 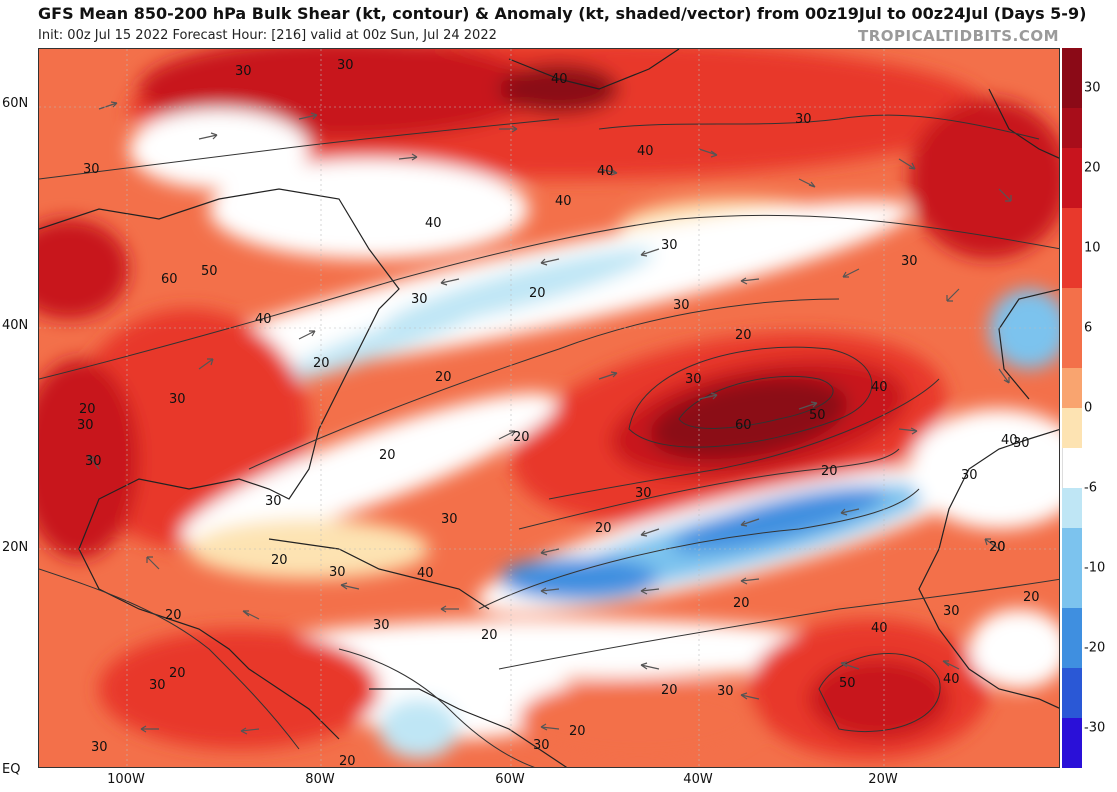 What do you see at coordinates (1095, 728) in the screenshot?
I see `colorbar-tick: -30` at bounding box center [1095, 728].